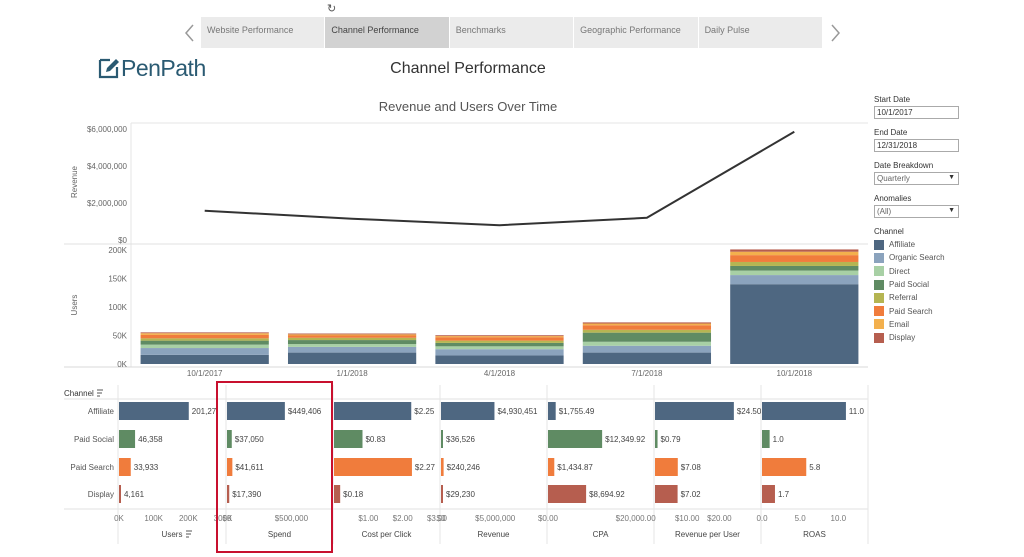 This screenshot has width=1024, height=557. What do you see at coordinates (671, 439) in the screenshot?
I see `table-value-label: $0.79` at bounding box center [671, 439].